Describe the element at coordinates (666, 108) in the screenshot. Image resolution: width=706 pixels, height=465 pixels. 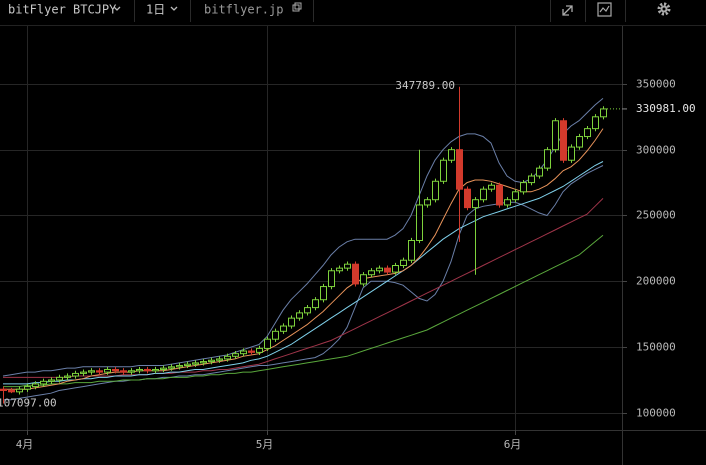
I see `price-annotation: 330981.00` at that location.